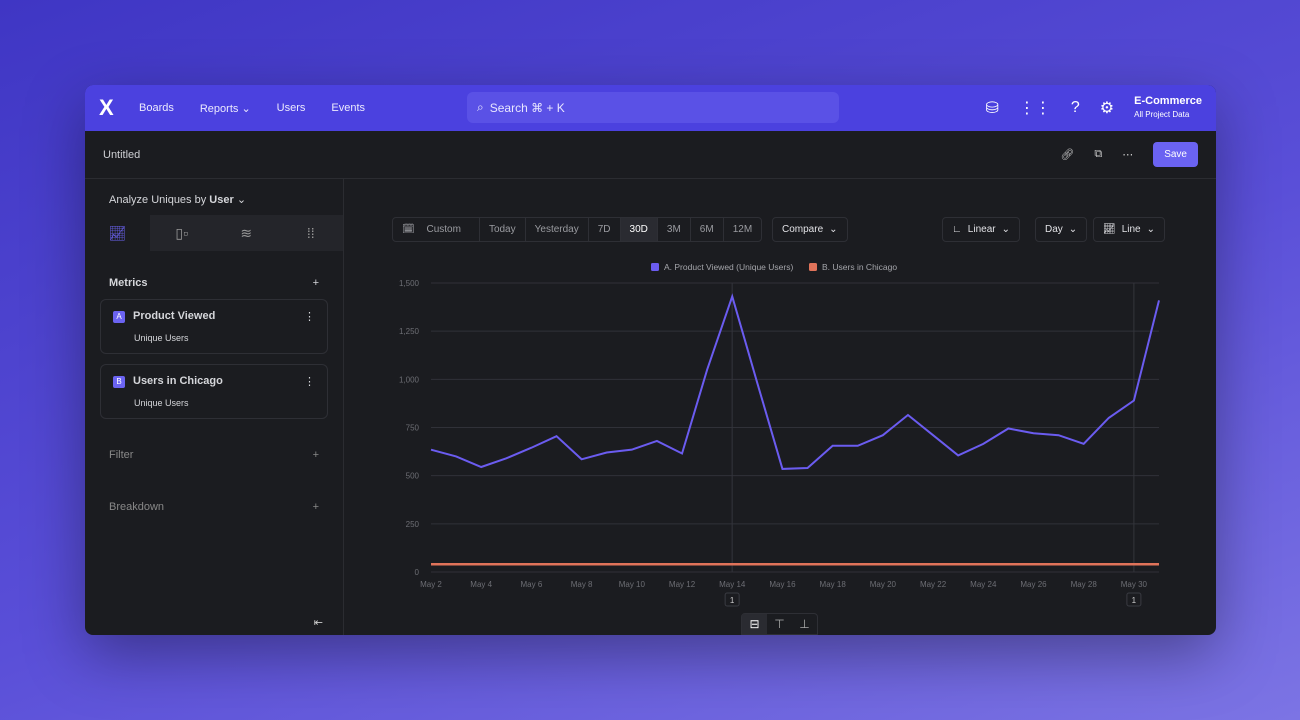 The width and height of the screenshot is (1300, 720). Describe the element at coordinates (1168, 108) in the screenshot. I see `project-selector: E-Commerce All Project Data` at that location.